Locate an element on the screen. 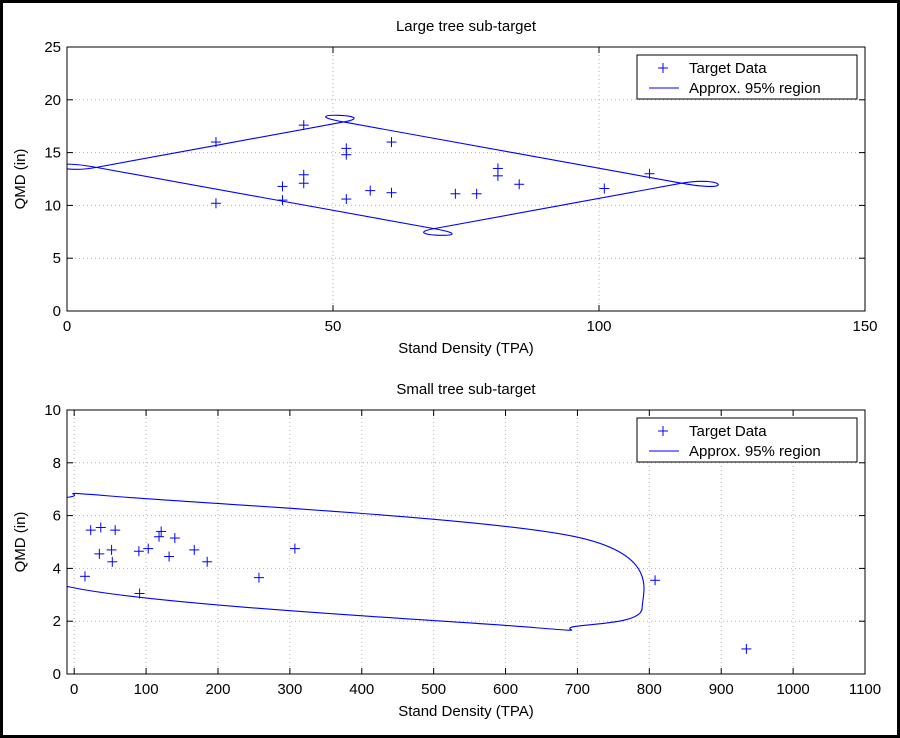  large-tree-region is located at coordinates (393, 175).